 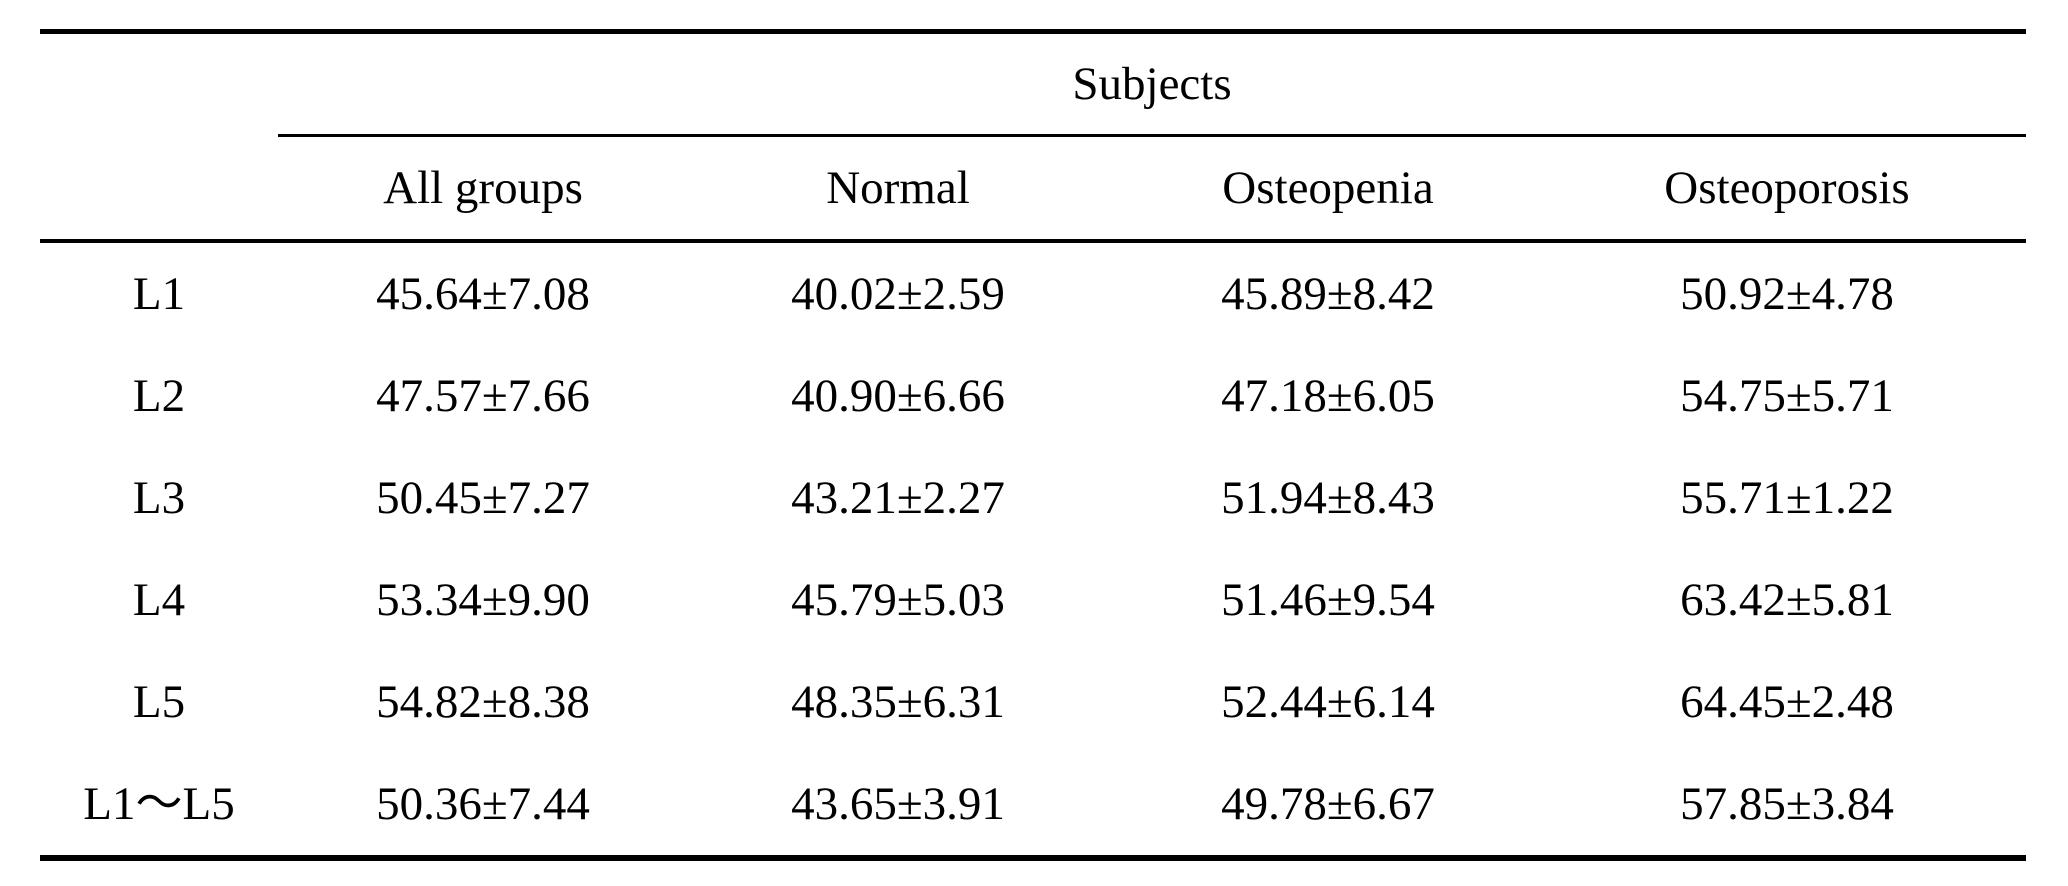 What do you see at coordinates (483, 293) in the screenshot?
I see `table-cell: 45.64±7.08` at bounding box center [483, 293].